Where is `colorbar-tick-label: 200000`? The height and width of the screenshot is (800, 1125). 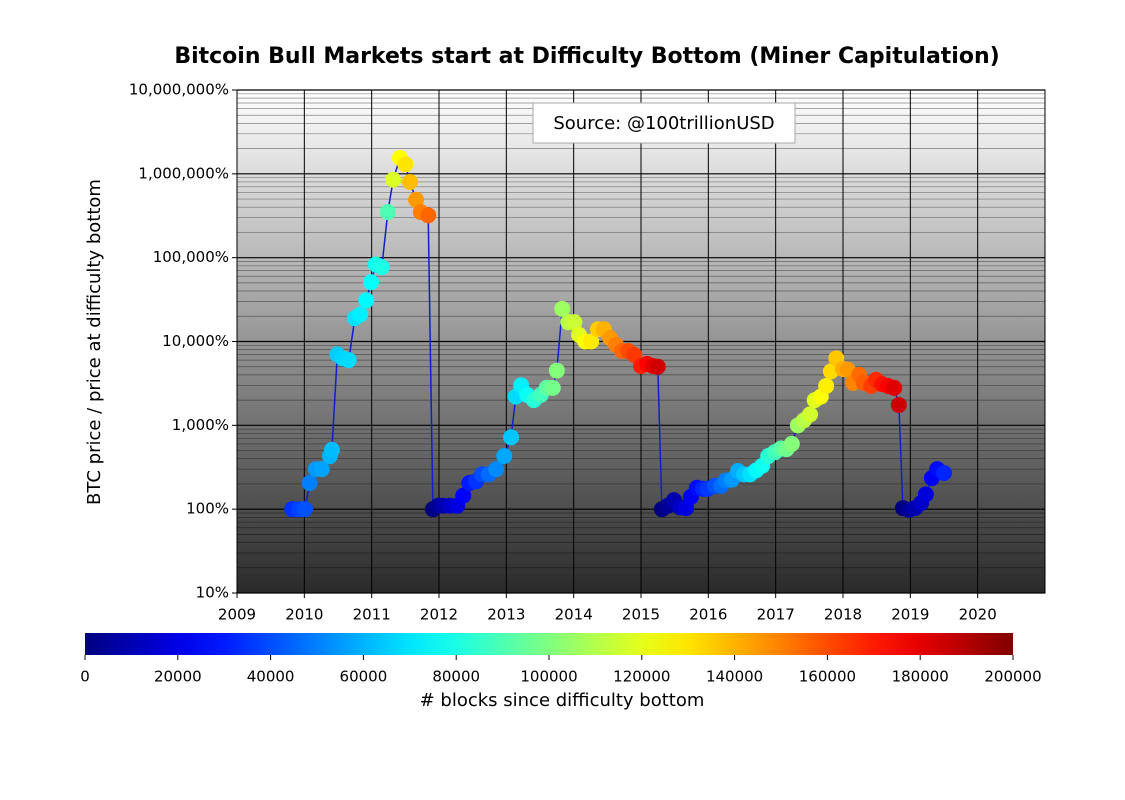 colorbar-tick-label: 200000 is located at coordinates (1012, 677).